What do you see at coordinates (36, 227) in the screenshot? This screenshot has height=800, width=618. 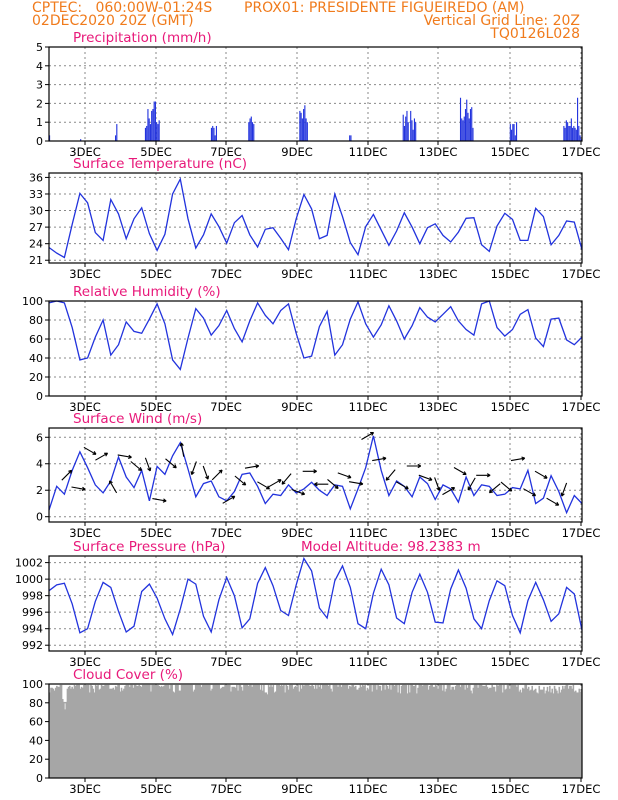 I see `y-tick-label: 27` at bounding box center [36, 227].